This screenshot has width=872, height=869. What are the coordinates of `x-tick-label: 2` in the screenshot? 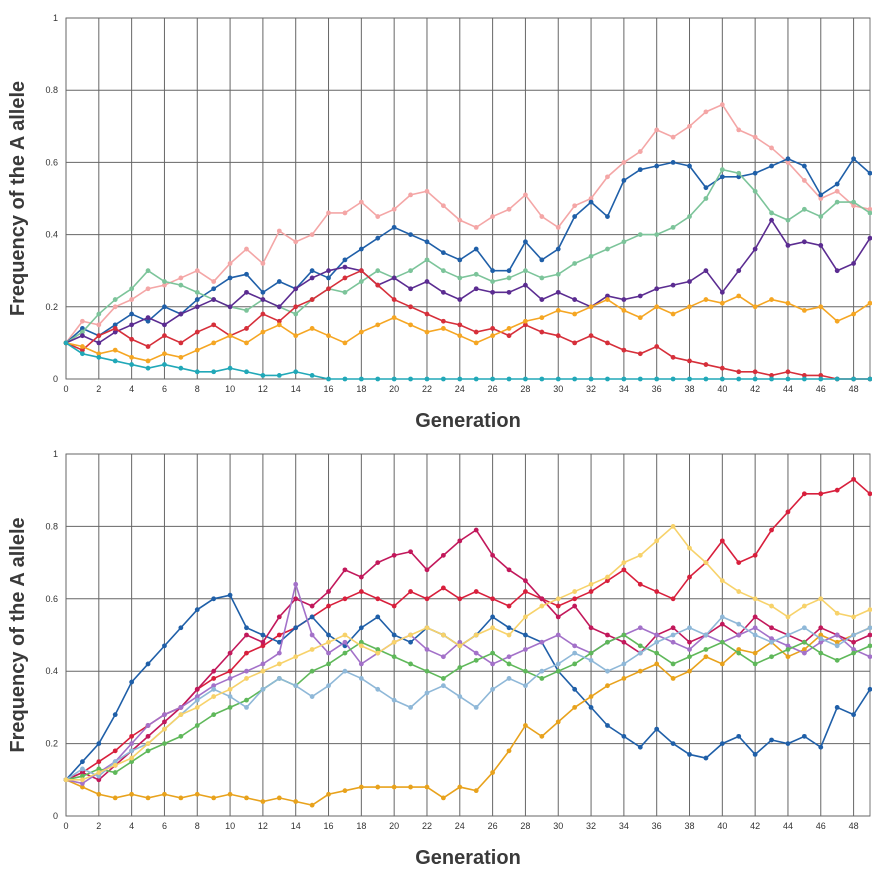 It's located at (98, 389).